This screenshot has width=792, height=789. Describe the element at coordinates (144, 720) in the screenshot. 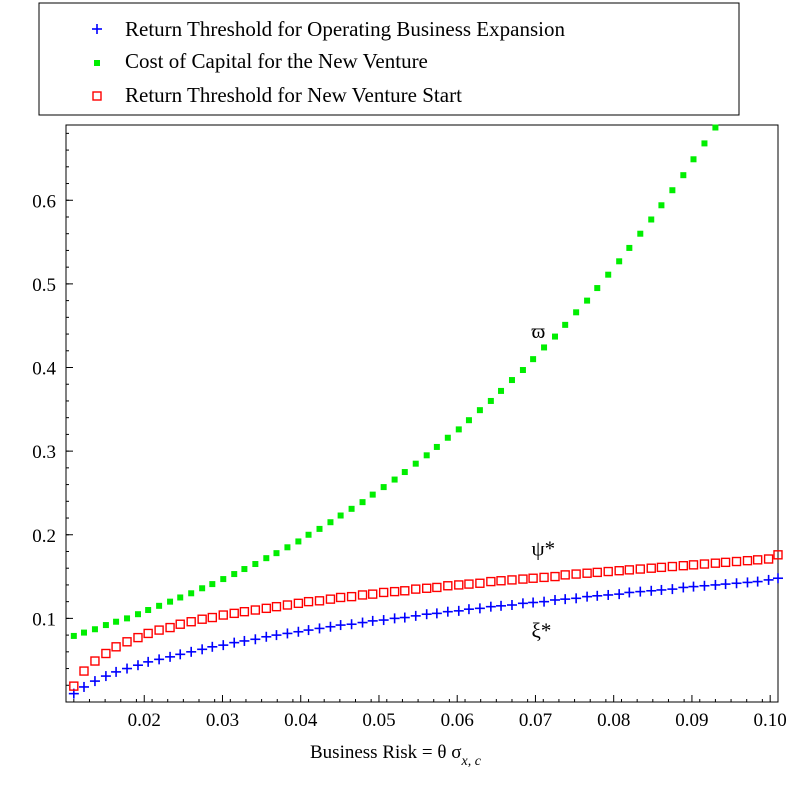

I see `x-tick-label: 0.02` at that location.